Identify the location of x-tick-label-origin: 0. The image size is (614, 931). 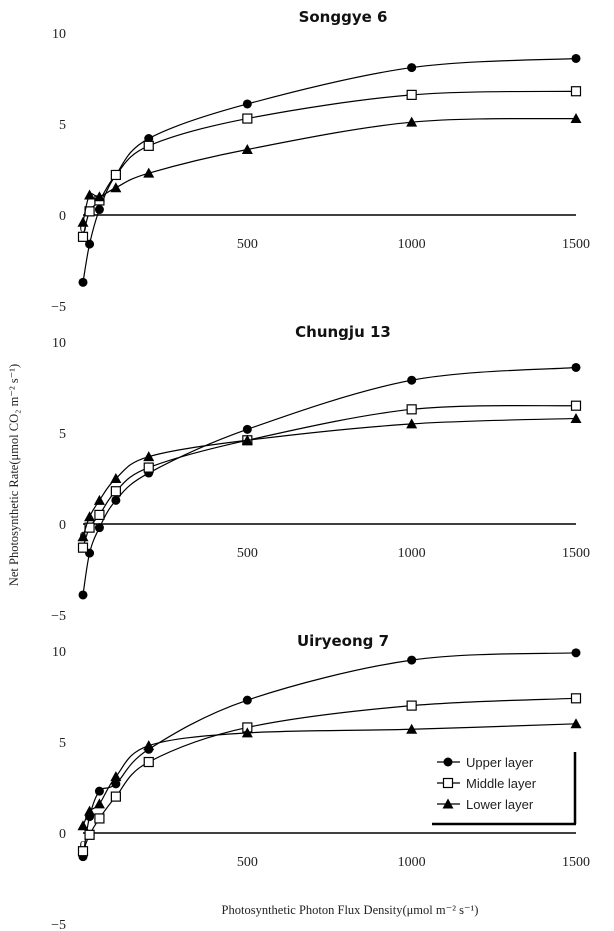
(83, 228).